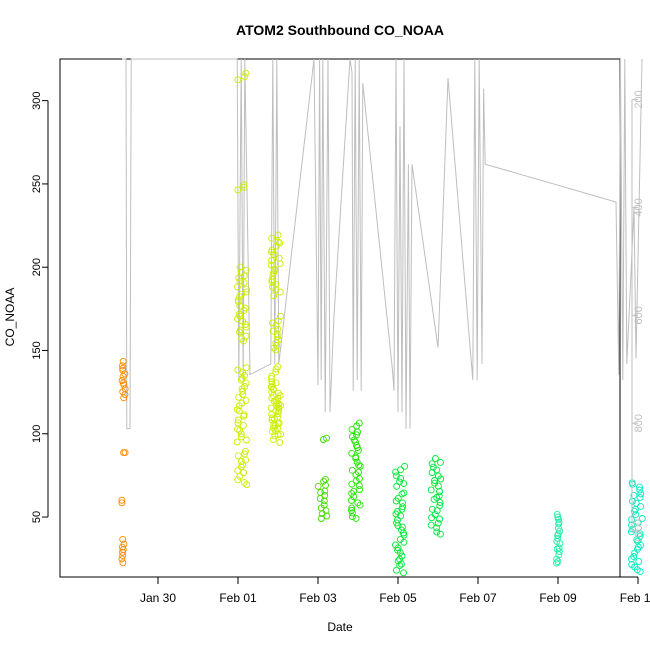  Describe the element at coordinates (238, 598) in the screenshot. I see `x-tick-label: Feb 01` at that location.